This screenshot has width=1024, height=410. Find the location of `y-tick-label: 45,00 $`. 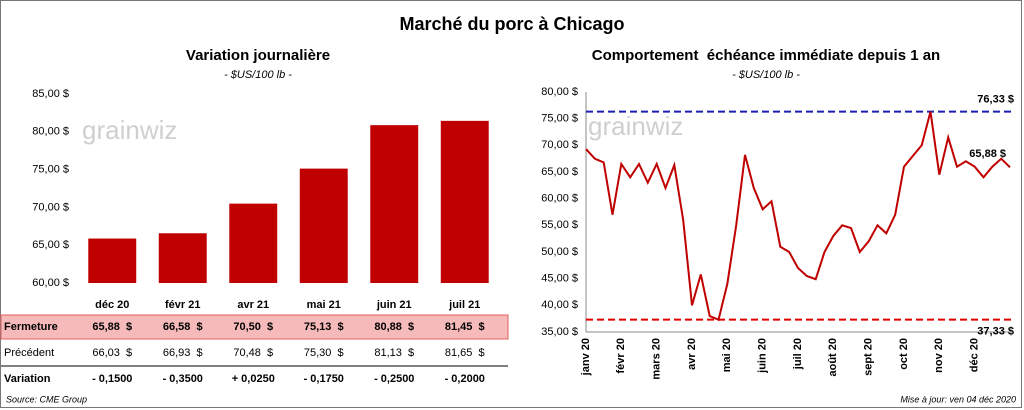

y-tick-label: 45,00 $ is located at coordinates (559, 279).